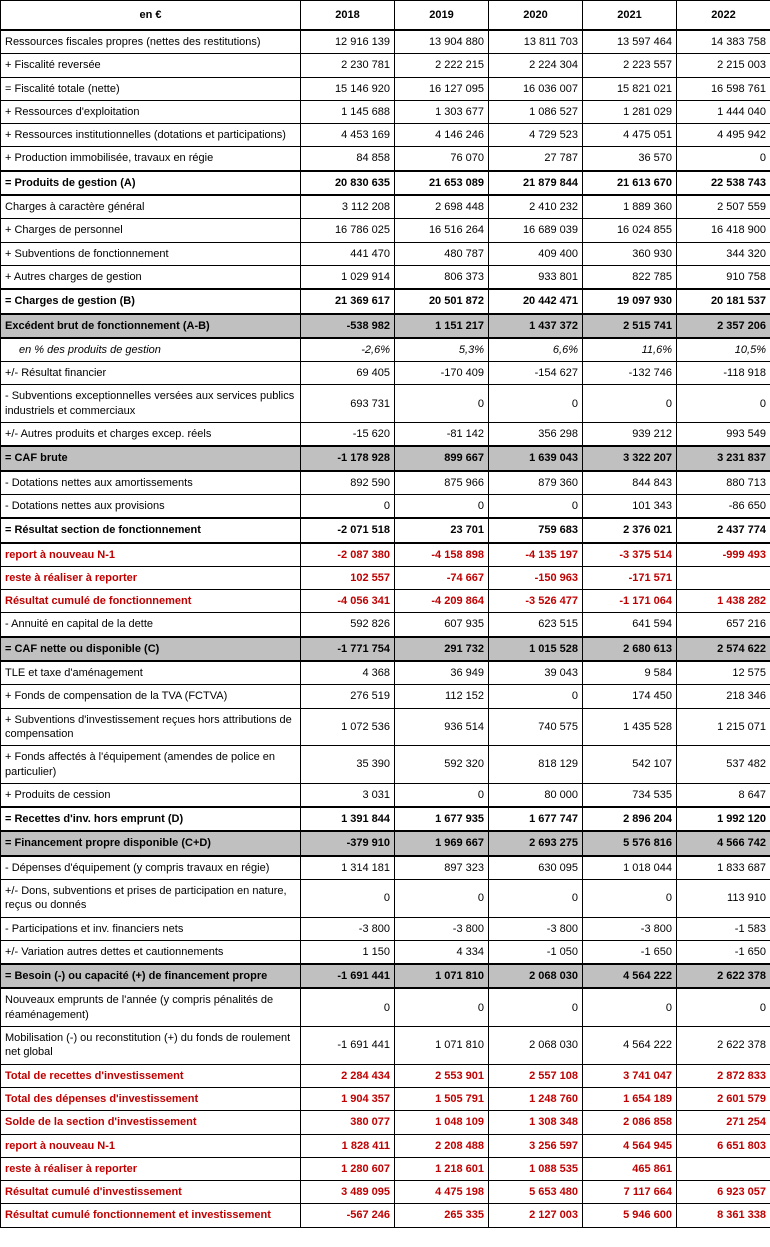  Describe the element at coordinates (150, 373) in the screenshot. I see `row-label: +/- Résultat financier` at that location.